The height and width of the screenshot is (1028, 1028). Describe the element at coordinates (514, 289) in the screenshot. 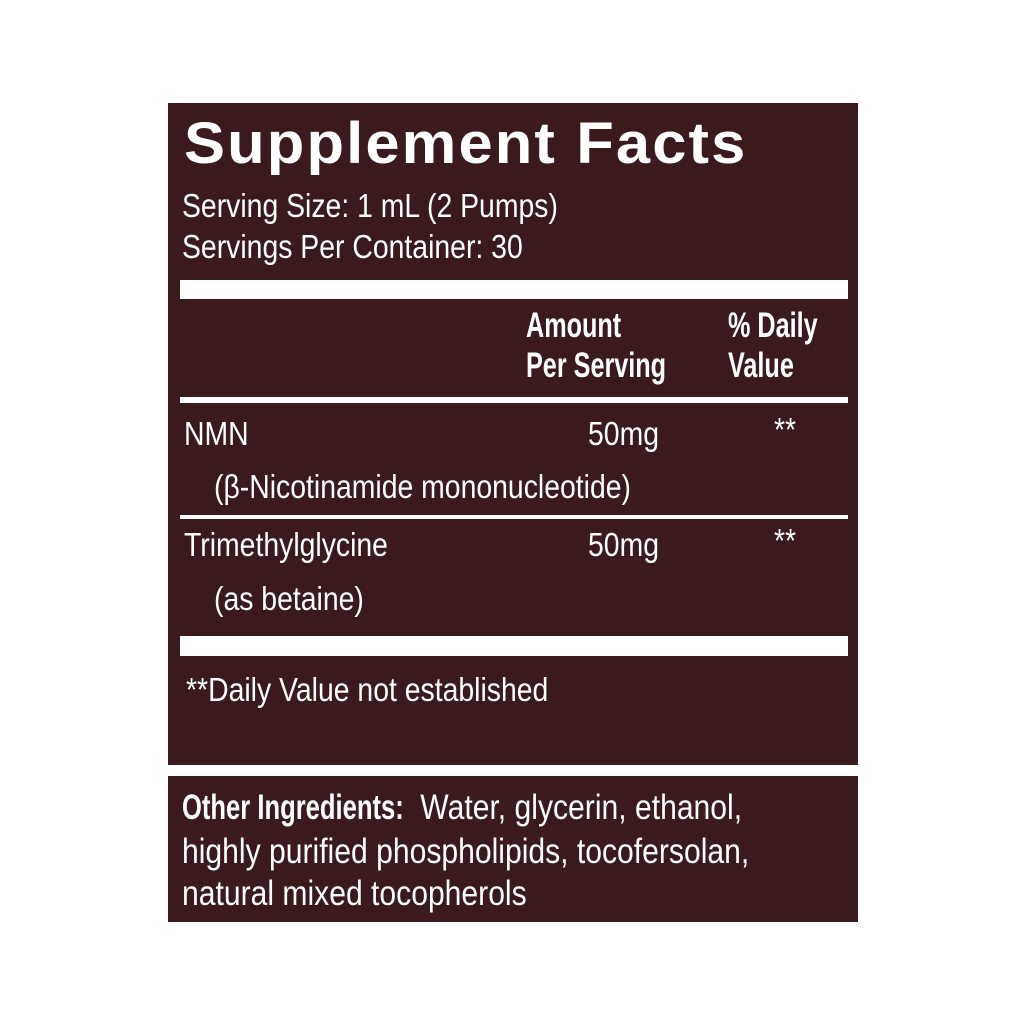

I see `thick-divider` at that location.